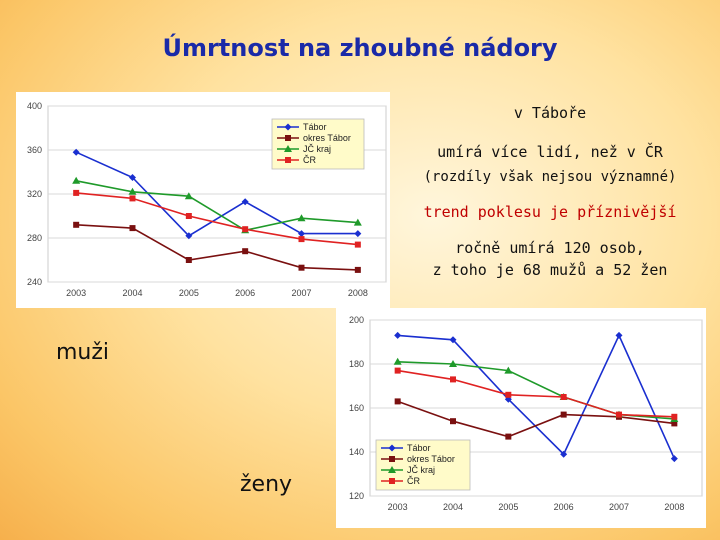 Image resolution: width=720 pixels, height=540 pixels. What do you see at coordinates (536, 419) in the screenshot?
I see `women-series-line-okres` at bounding box center [536, 419].